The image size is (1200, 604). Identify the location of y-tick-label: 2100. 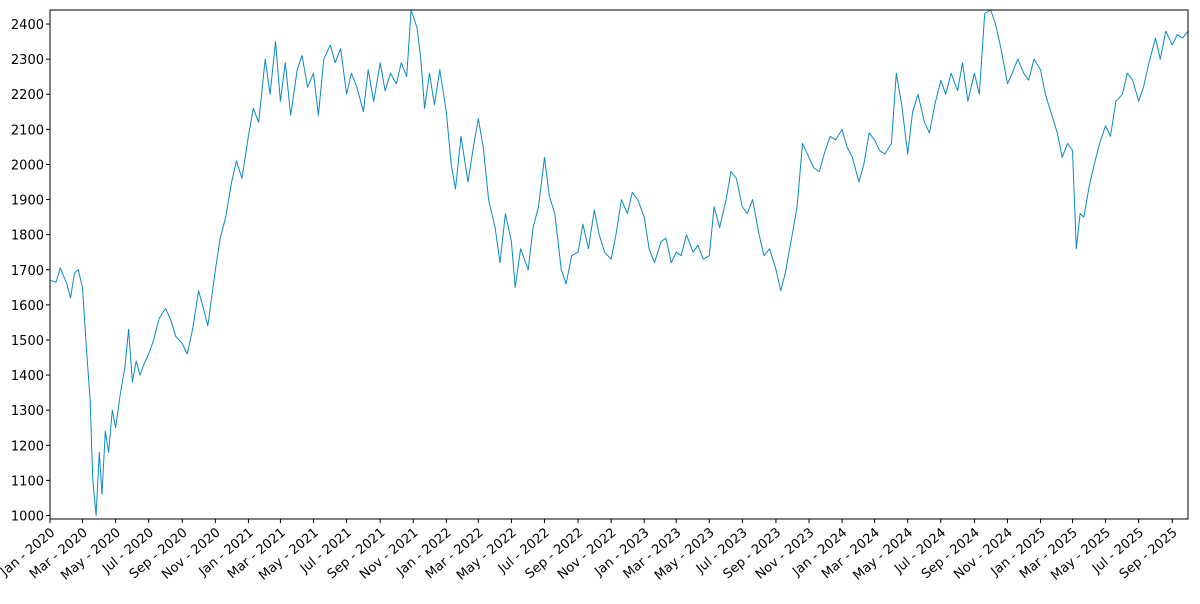
(27, 130).